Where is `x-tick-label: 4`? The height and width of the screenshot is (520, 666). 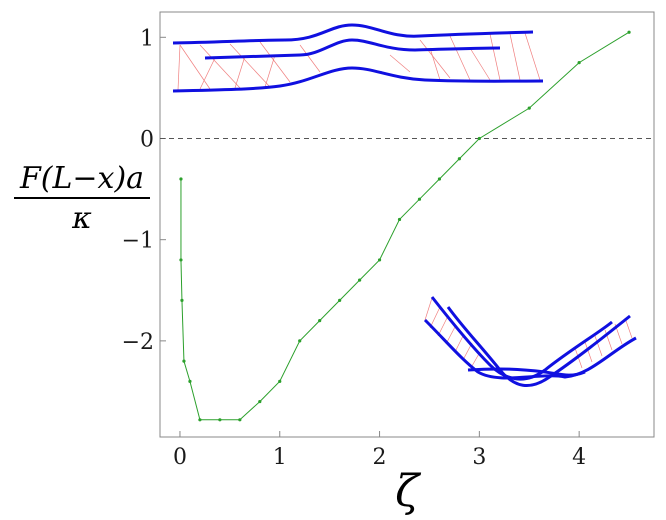
x-tick-label: 4 is located at coordinates (579, 457).